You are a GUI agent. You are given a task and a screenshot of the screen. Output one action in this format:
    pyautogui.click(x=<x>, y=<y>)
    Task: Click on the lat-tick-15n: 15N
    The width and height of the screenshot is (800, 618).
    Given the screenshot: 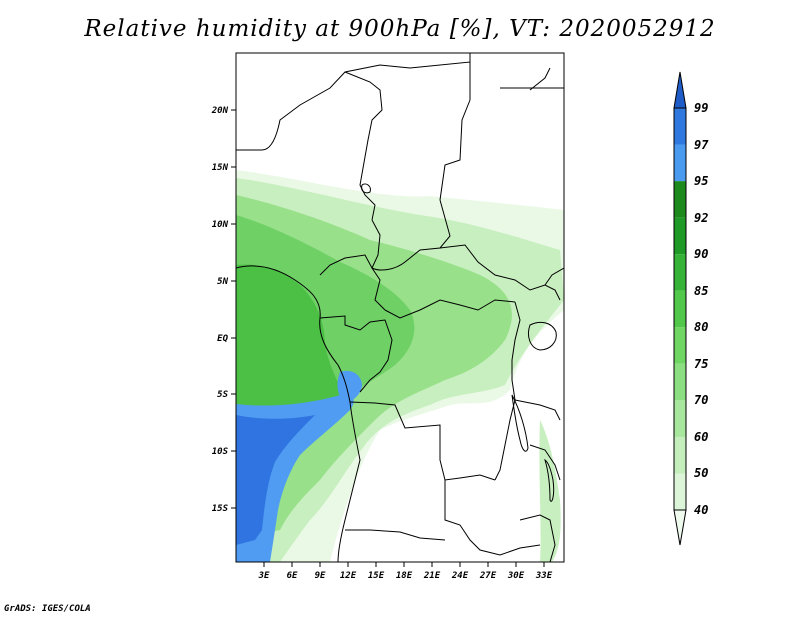 What is the action you would take?
    pyautogui.click(x=224, y=168)
    